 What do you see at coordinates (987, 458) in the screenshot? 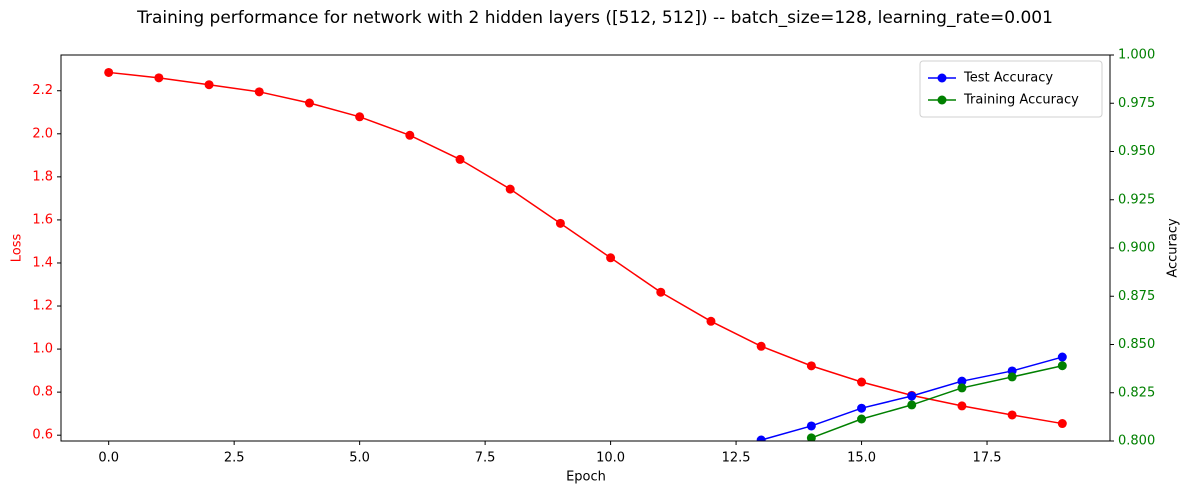
I see `x-tick-label: 17.5` at bounding box center [987, 458].